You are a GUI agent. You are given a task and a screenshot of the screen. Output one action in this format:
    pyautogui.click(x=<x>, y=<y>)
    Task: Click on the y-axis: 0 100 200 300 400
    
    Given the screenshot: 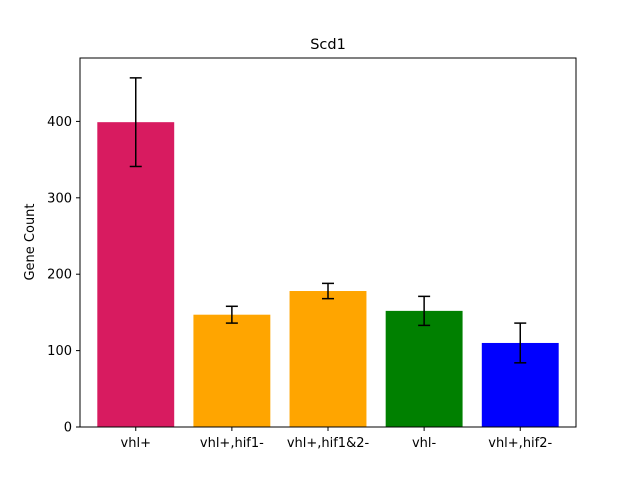 What is the action you would take?
    pyautogui.click(x=63, y=275)
    